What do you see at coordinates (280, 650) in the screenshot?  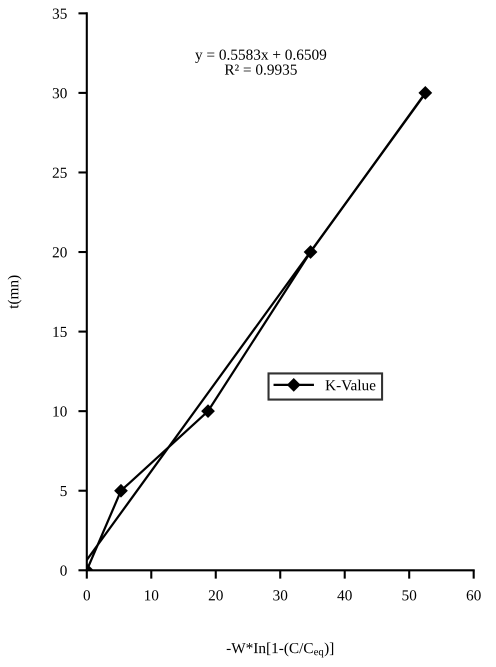 I see `x-axis-title: -W*In[1-(C/C$_{eq}$)]` at bounding box center [280, 650].